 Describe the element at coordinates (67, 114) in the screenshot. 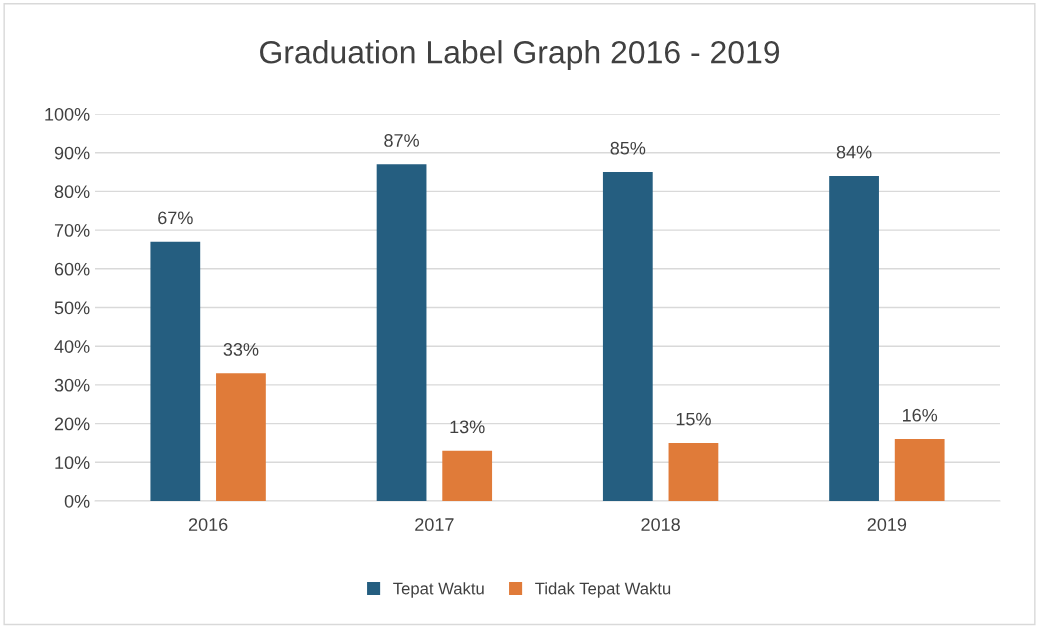

I see `y-tick-label: 100%` at that location.